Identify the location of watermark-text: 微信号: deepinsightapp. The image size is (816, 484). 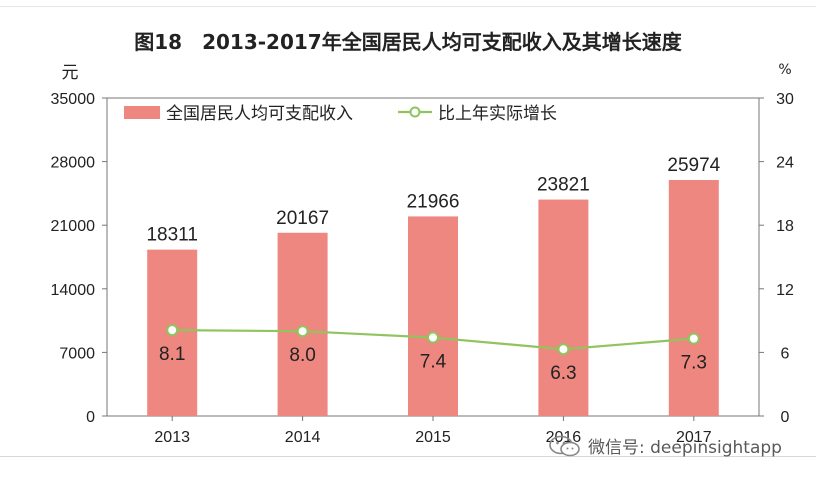
(685, 448).